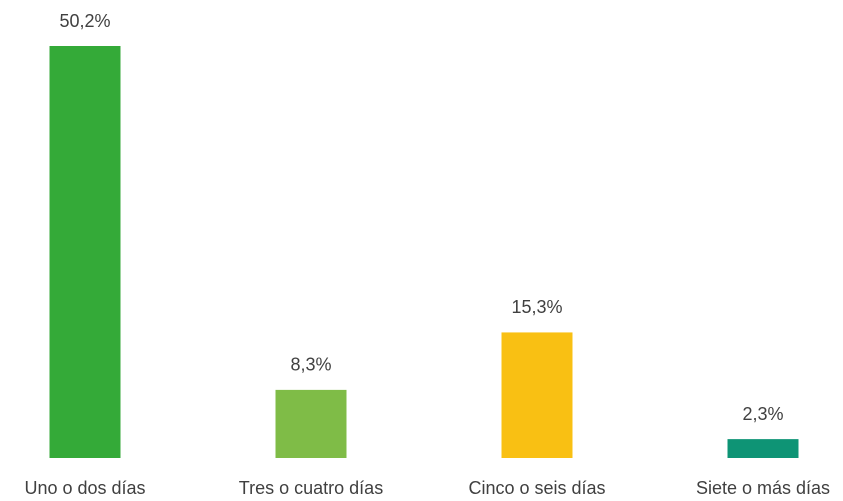 This screenshot has width=843, height=501. Describe the element at coordinates (536, 488) in the screenshot. I see `x-tick-label: Cinco o seis días` at that location.